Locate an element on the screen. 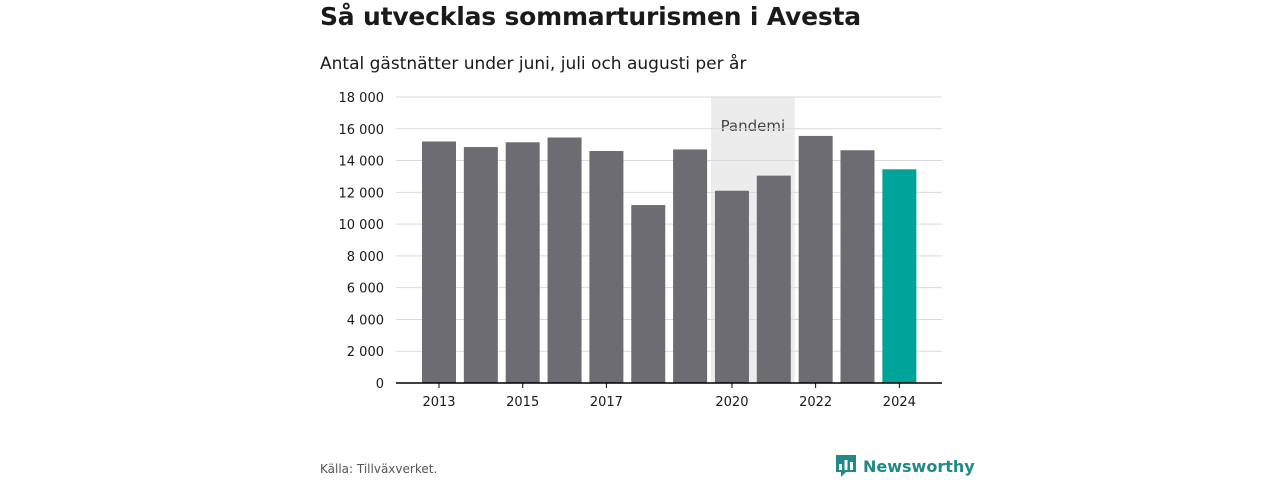 Image resolution: width=1280 pixels, height=480 pixels. y-tick-label: 12 000 is located at coordinates (362, 193).